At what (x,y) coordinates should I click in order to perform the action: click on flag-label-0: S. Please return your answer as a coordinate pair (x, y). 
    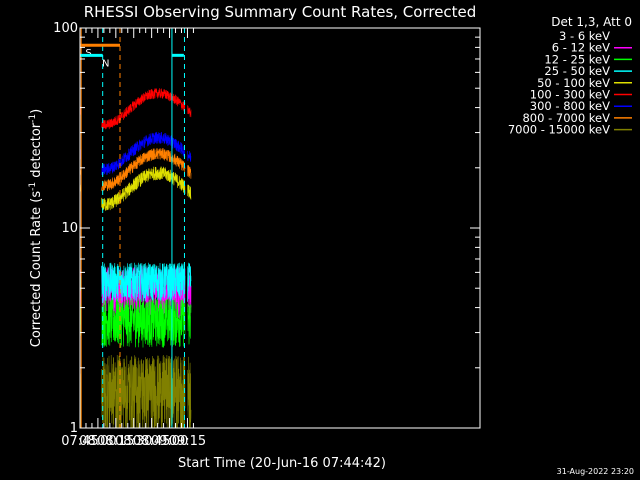
    Looking at the image, I should click on (88, 53).